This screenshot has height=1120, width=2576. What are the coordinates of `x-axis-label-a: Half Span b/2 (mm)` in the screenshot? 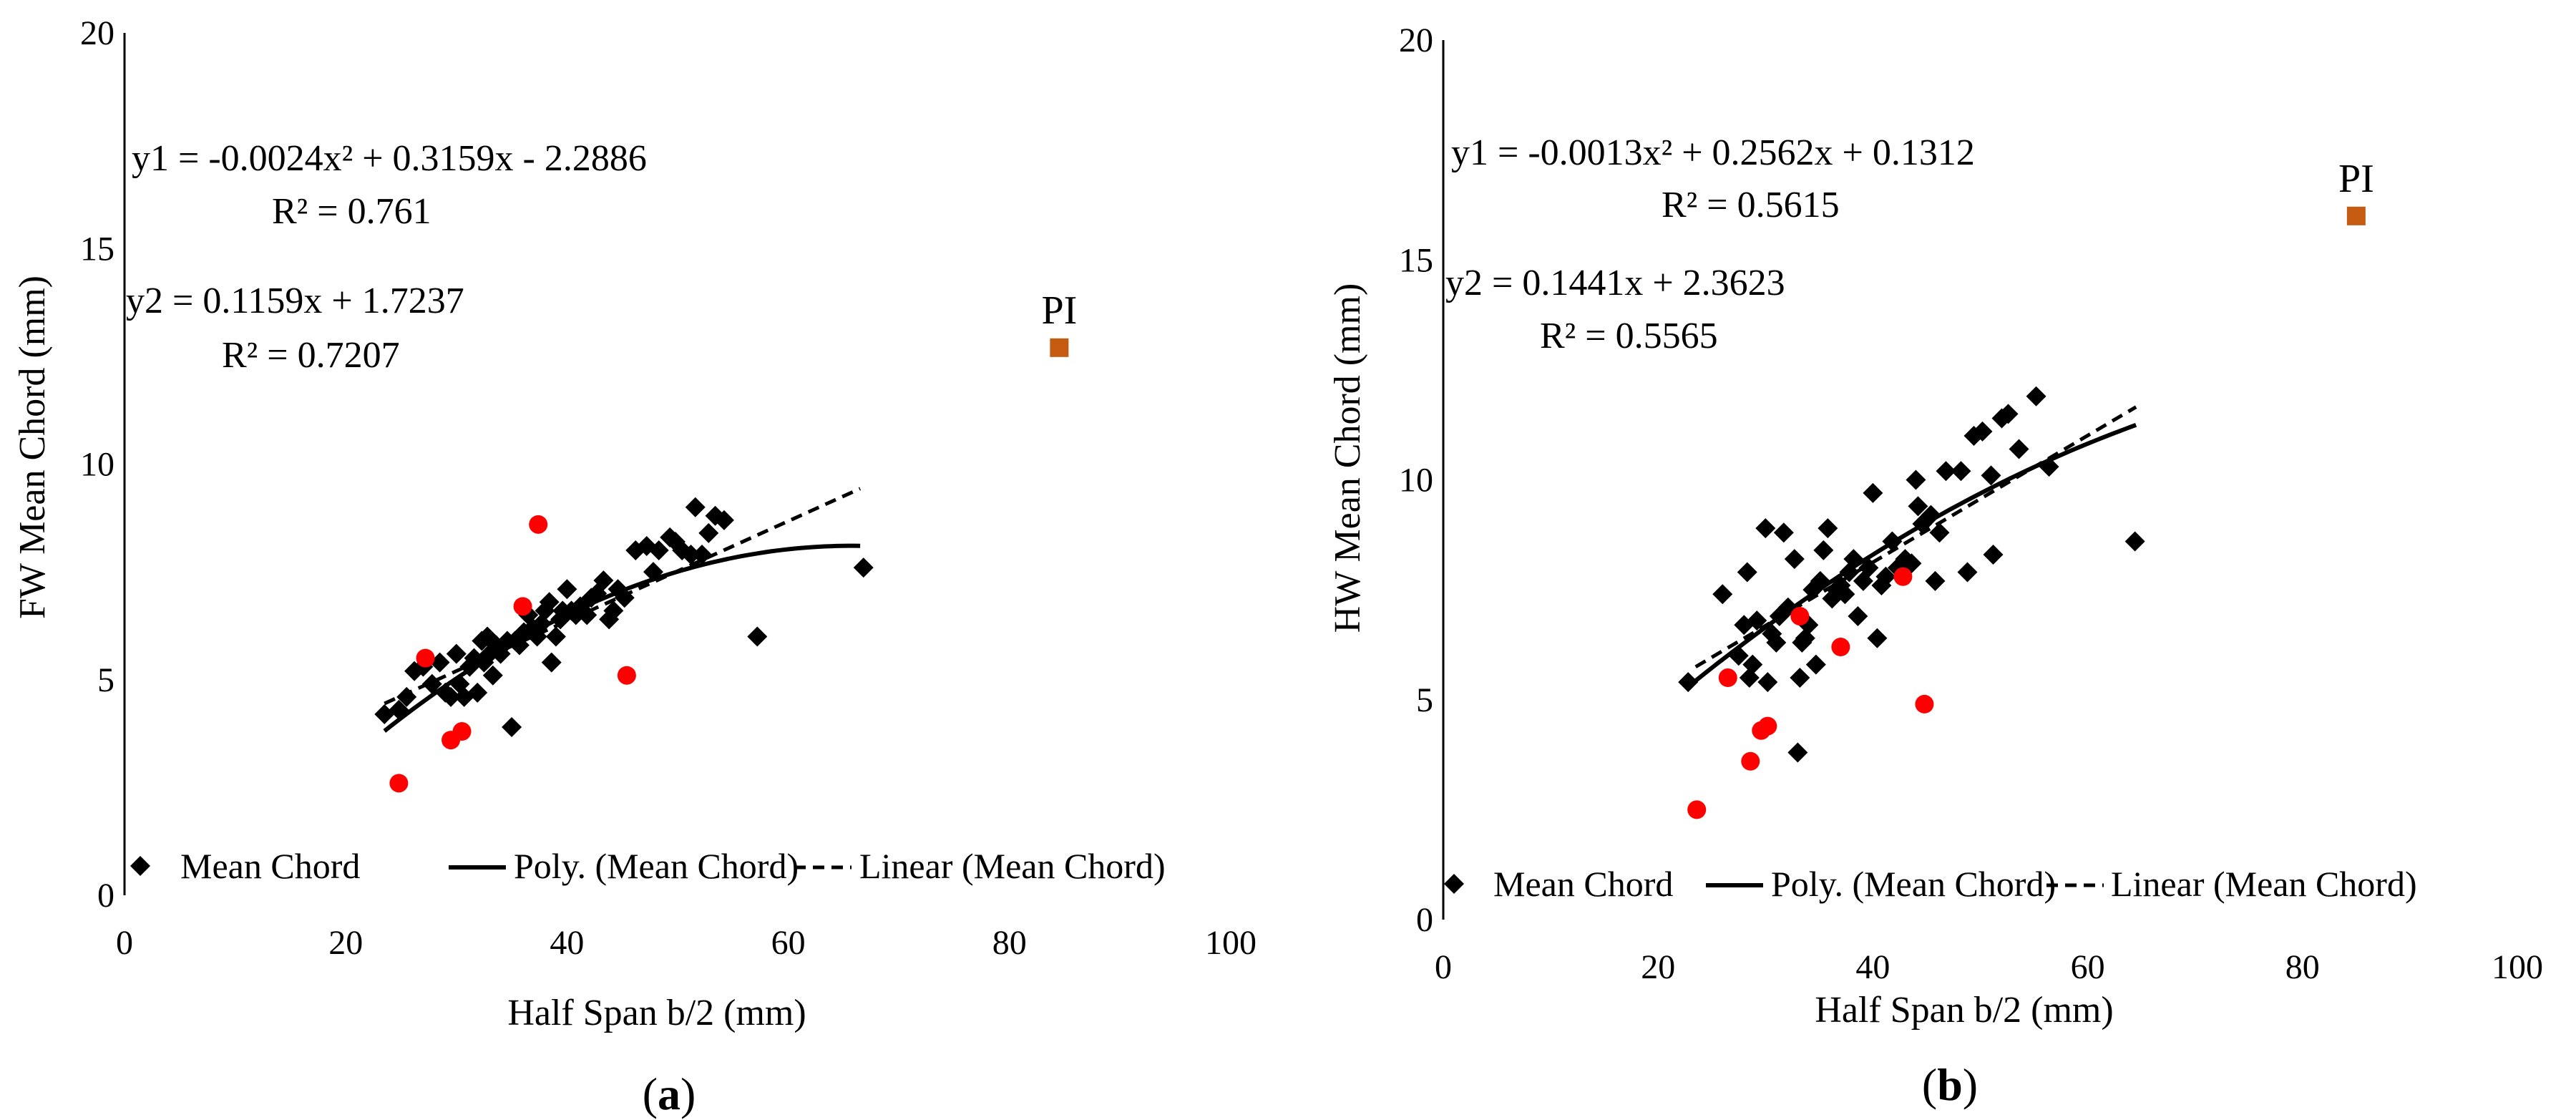 It's located at (656, 1013).